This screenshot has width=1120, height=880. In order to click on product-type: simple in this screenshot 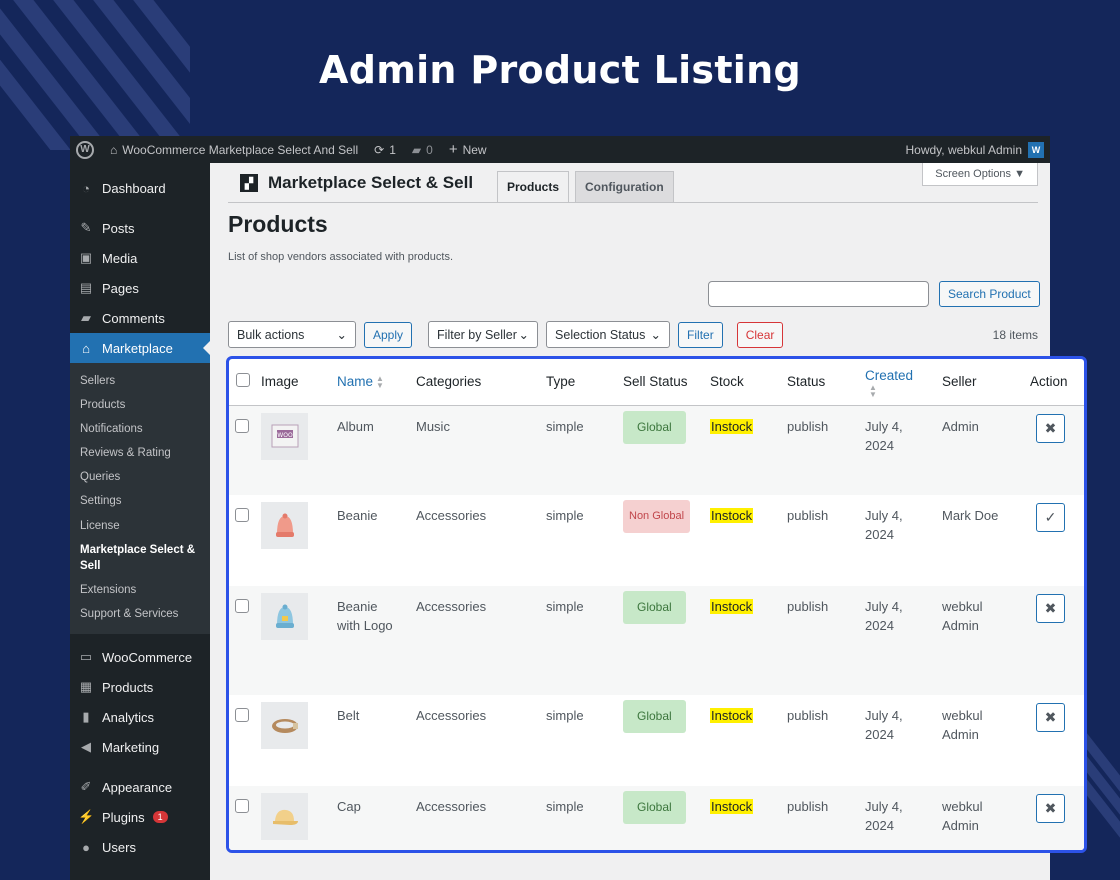, I will do `click(565, 715)`.